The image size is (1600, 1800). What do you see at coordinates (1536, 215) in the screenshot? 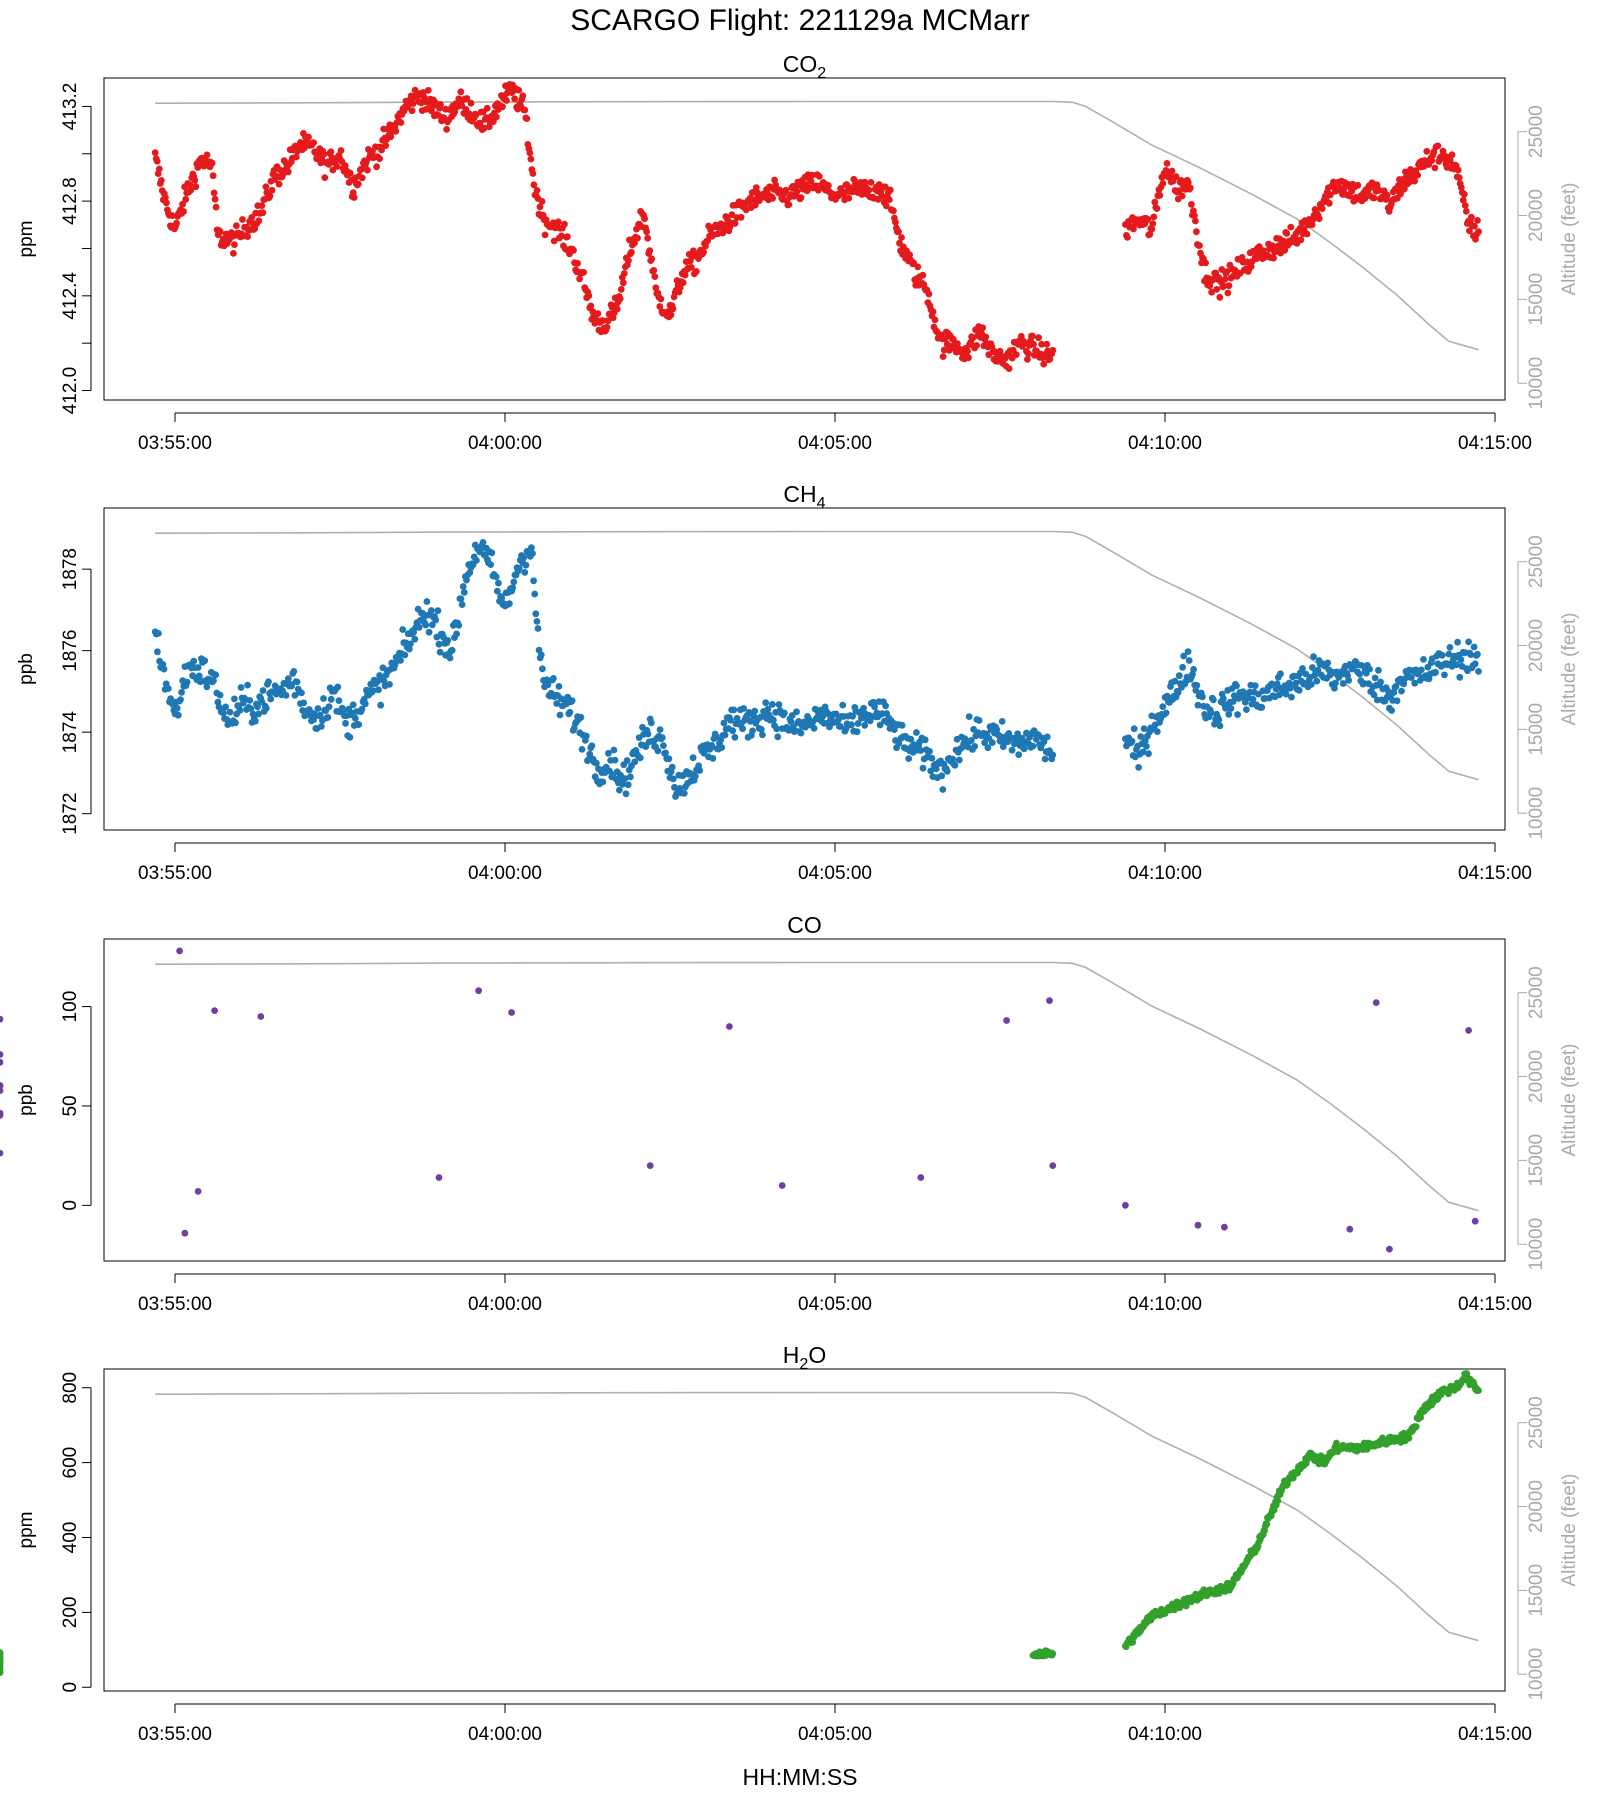
I see `altitude-tick-label: 20000` at bounding box center [1536, 215].